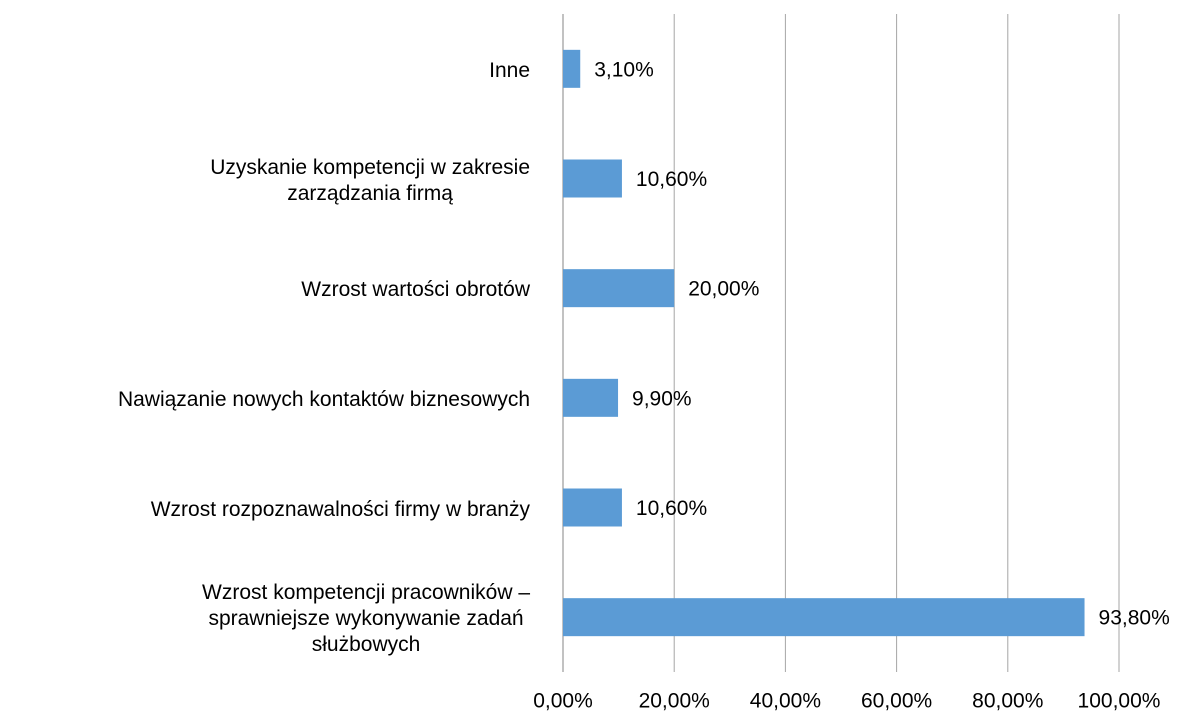  Describe the element at coordinates (896, 701) in the screenshot. I see `x-tick-label: 60,00%` at that location.